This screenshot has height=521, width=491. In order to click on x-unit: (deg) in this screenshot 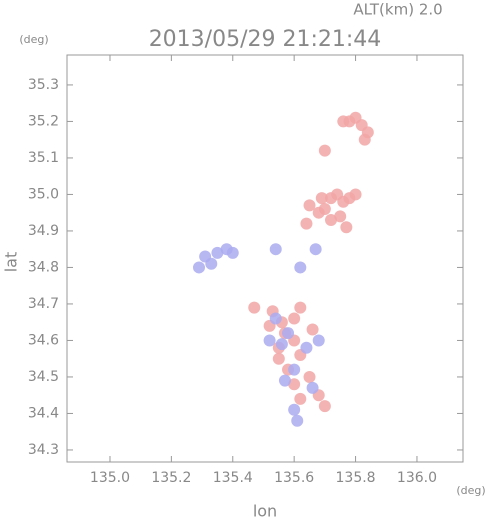, I will do `click(470, 490)`.